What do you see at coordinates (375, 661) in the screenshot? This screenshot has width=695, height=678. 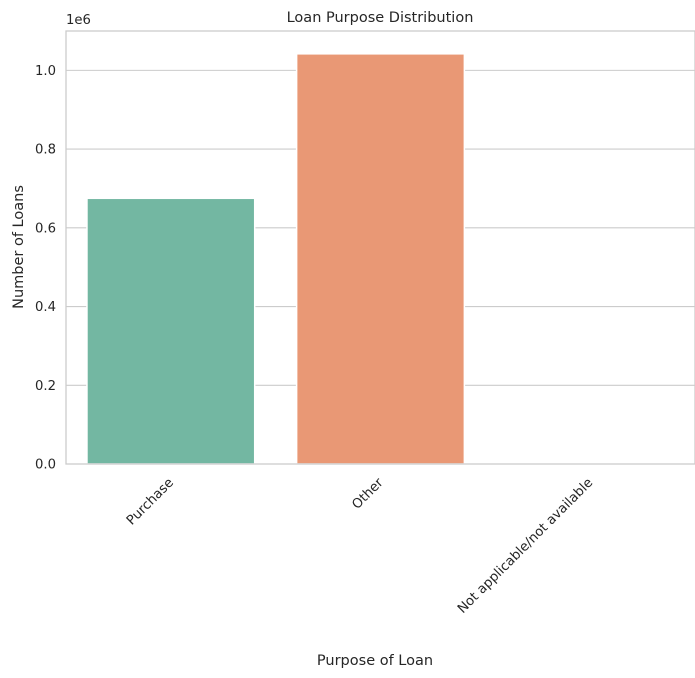 I see `x-axis-label: Purpose of Loan` at bounding box center [375, 661].